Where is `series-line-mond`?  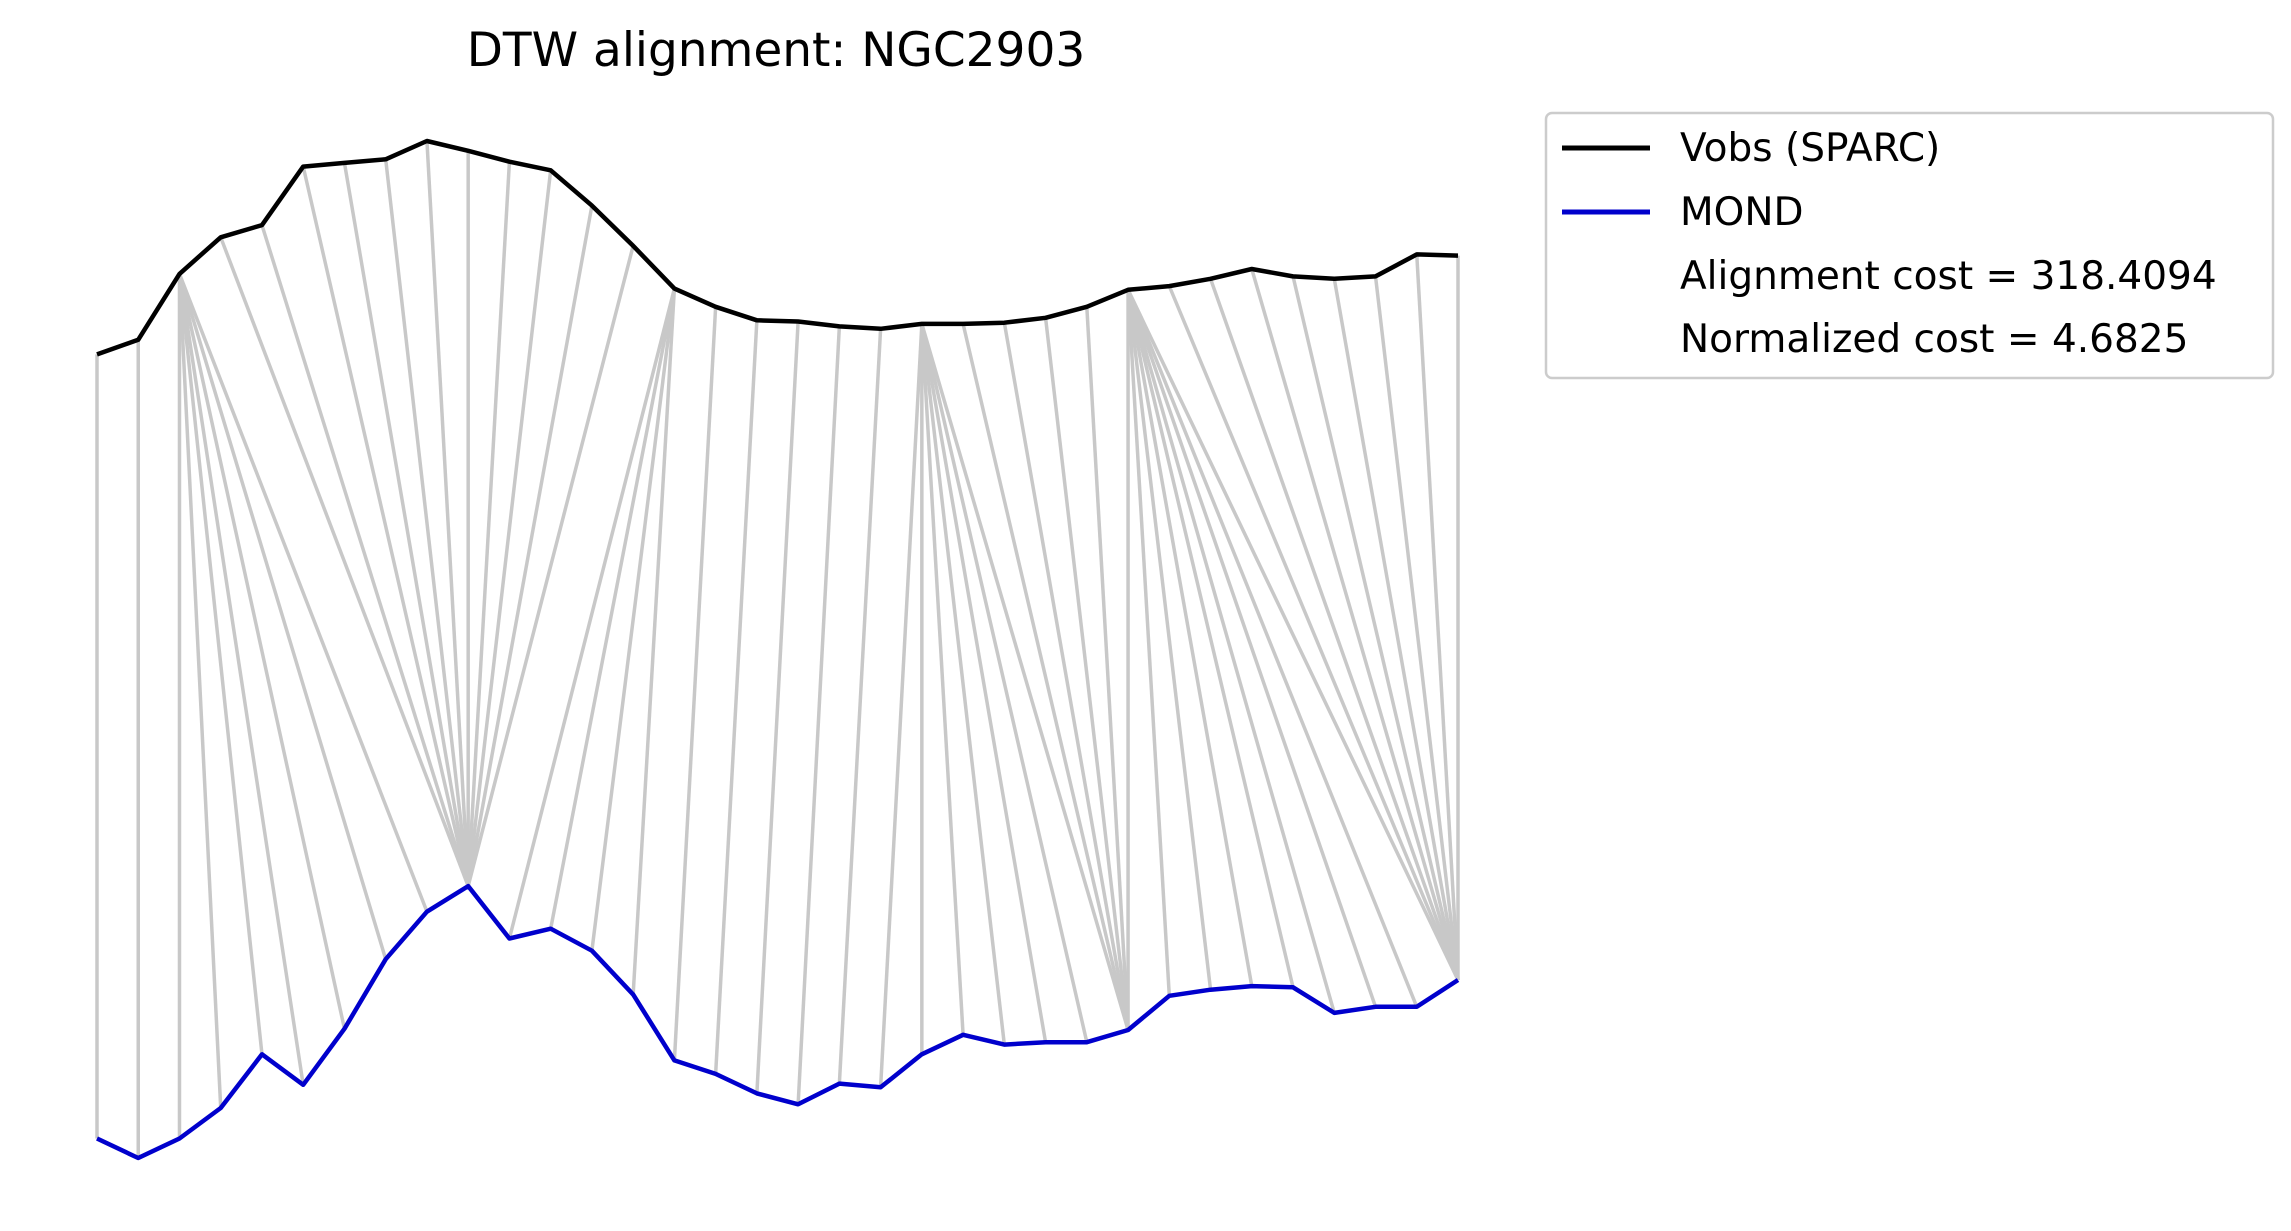 series-line-mond is located at coordinates (778, 1022).